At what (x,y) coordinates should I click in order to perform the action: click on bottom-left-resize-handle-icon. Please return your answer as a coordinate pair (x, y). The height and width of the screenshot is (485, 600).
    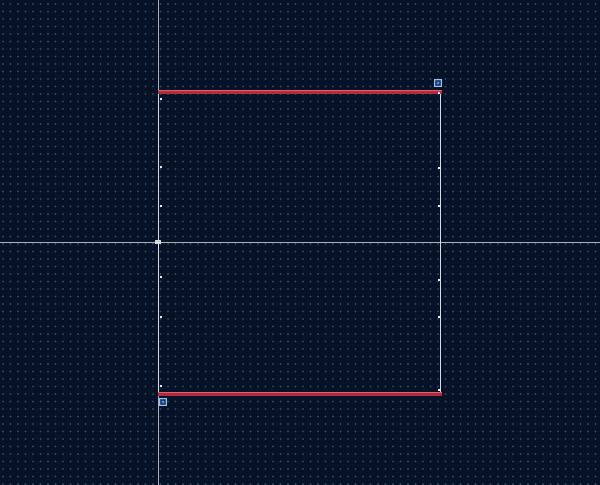
    Looking at the image, I should click on (163, 402).